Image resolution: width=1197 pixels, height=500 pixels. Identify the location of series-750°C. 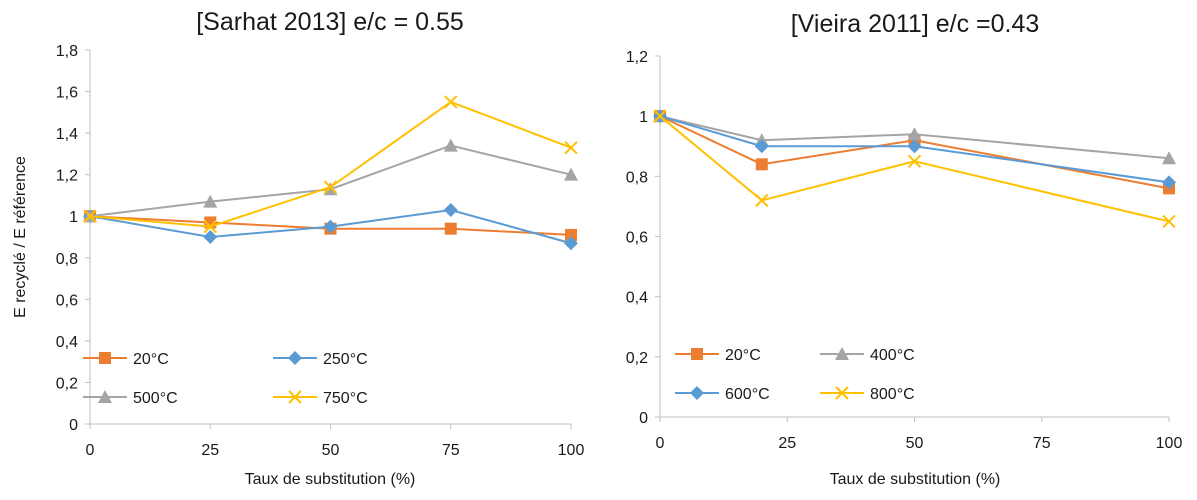
(330, 164).